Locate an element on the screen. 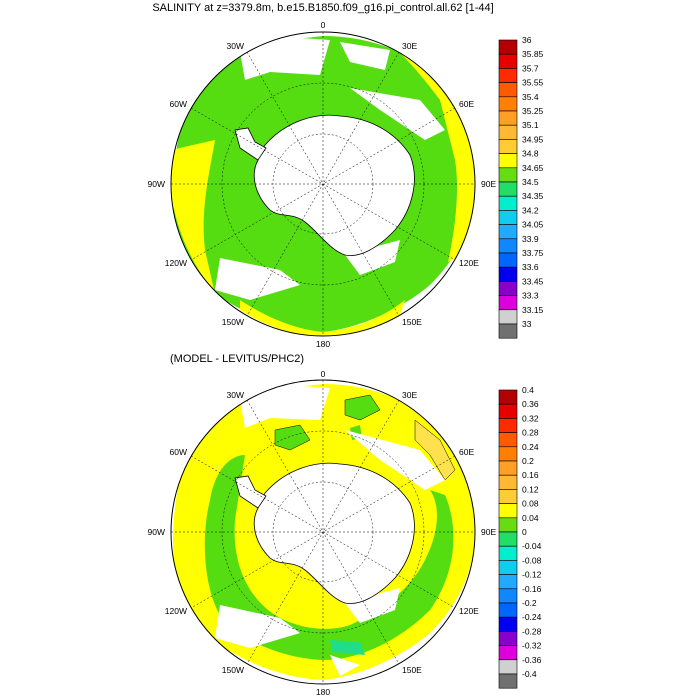 This screenshot has width=700, height=700. colorbar-label: 0.32 is located at coordinates (530, 418).